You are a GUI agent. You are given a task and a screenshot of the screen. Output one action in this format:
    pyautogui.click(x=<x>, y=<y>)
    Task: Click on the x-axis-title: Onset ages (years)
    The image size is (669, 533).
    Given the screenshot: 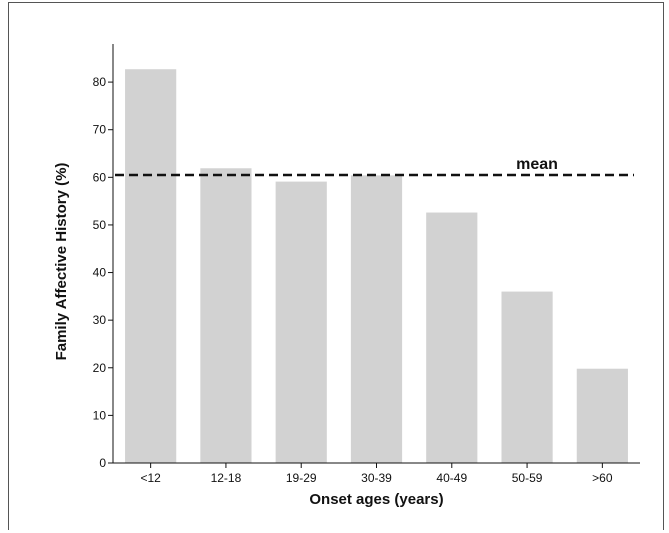 What is the action you would take?
    pyautogui.click(x=376, y=499)
    